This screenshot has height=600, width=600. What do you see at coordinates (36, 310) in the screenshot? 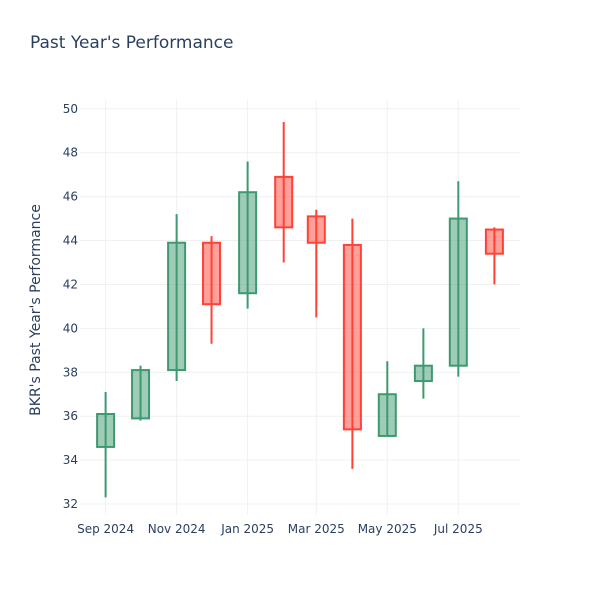
I see `y-axis-title: BKR's Past Year's Performance` at bounding box center [36, 310].